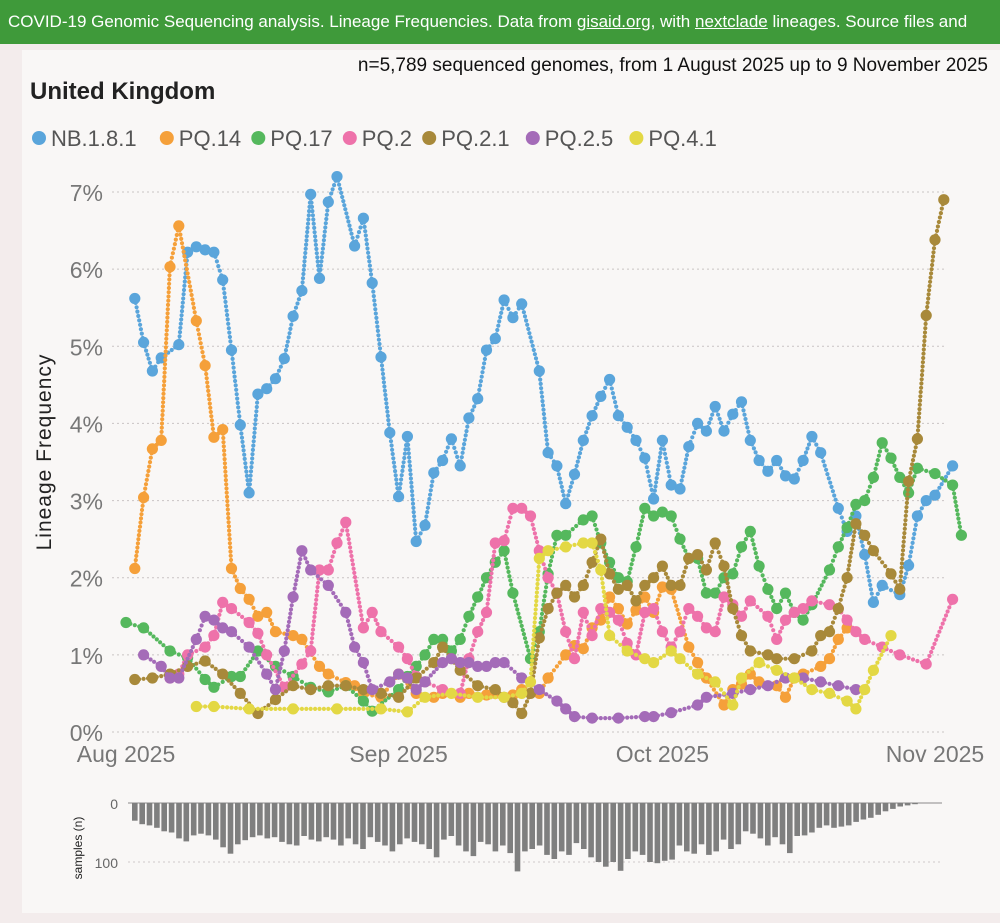 The width and height of the screenshot is (1000, 923). What do you see at coordinates (569, 138) in the screenshot?
I see `legend-item-PQ.2.5: PQ.2.5` at bounding box center [569, 138].